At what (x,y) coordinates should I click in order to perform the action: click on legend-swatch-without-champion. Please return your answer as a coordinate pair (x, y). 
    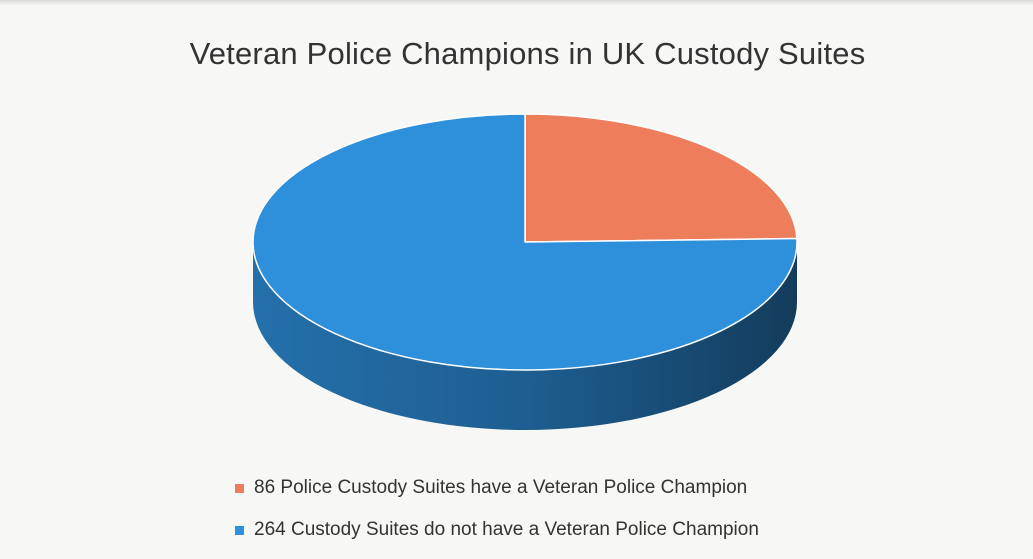
    Looking at the image, I should click on (239, 530).